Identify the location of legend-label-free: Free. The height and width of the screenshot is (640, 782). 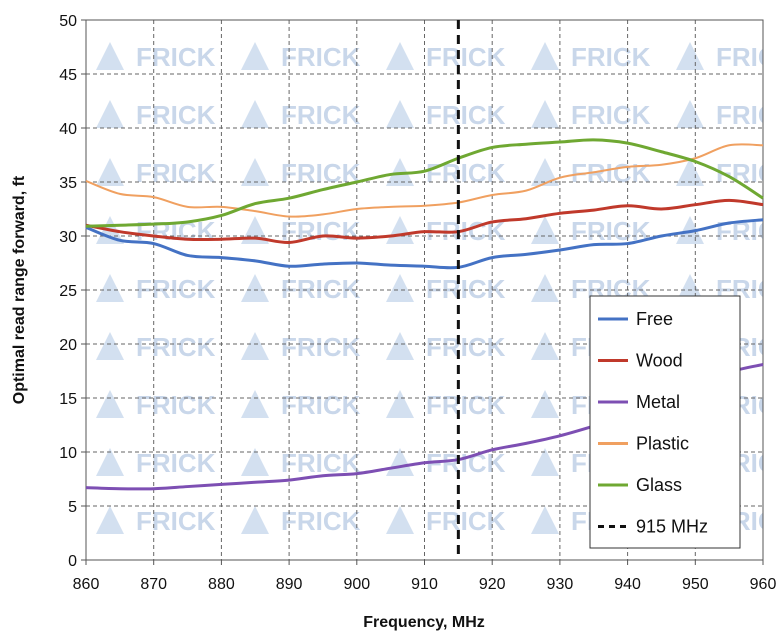
(654, 319).